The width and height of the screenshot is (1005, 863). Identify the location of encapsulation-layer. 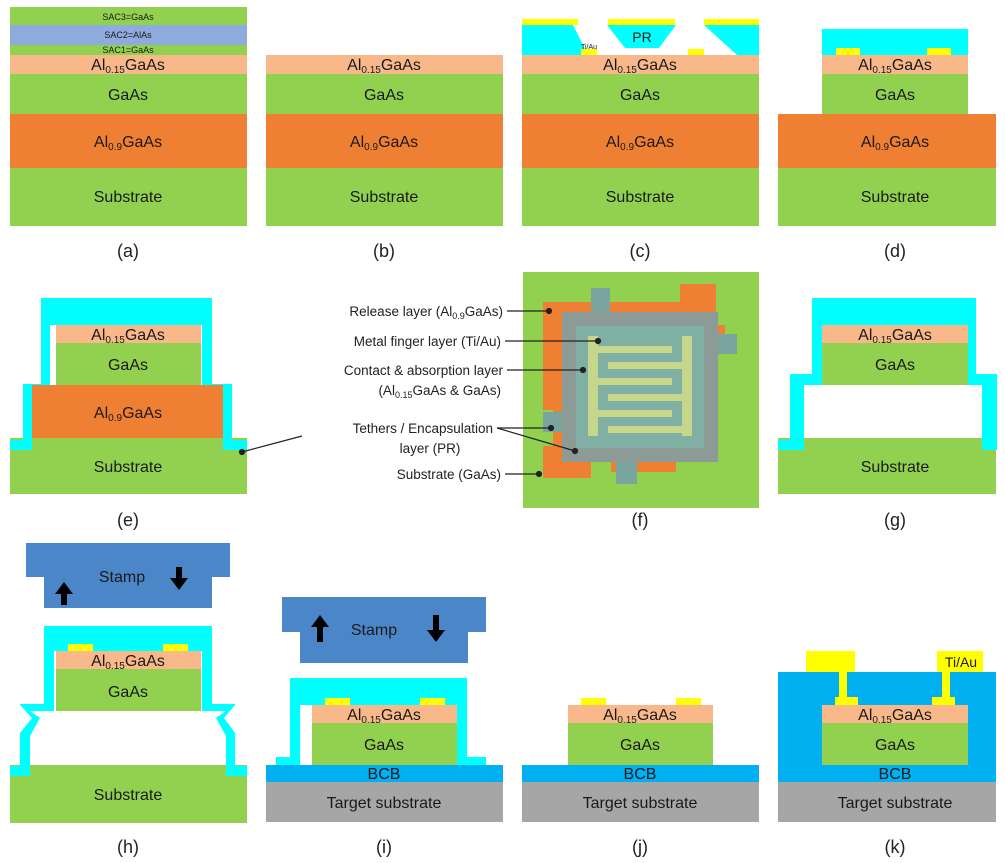
(128, 374).